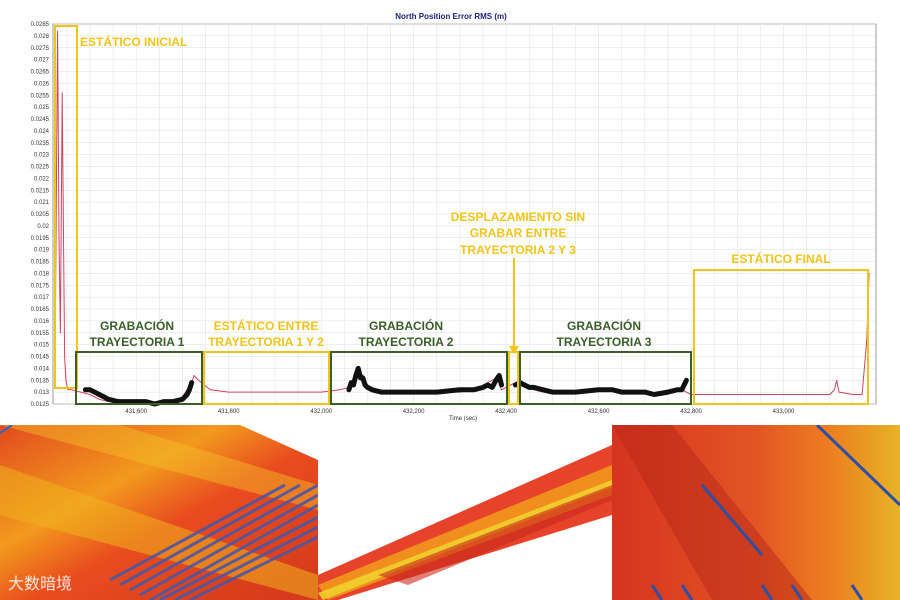 This screenshot has height=600, width=900. Describe the element at coordinates (42, 274) in the screenshot. I see `y-tick-label: 0.018` at that location.